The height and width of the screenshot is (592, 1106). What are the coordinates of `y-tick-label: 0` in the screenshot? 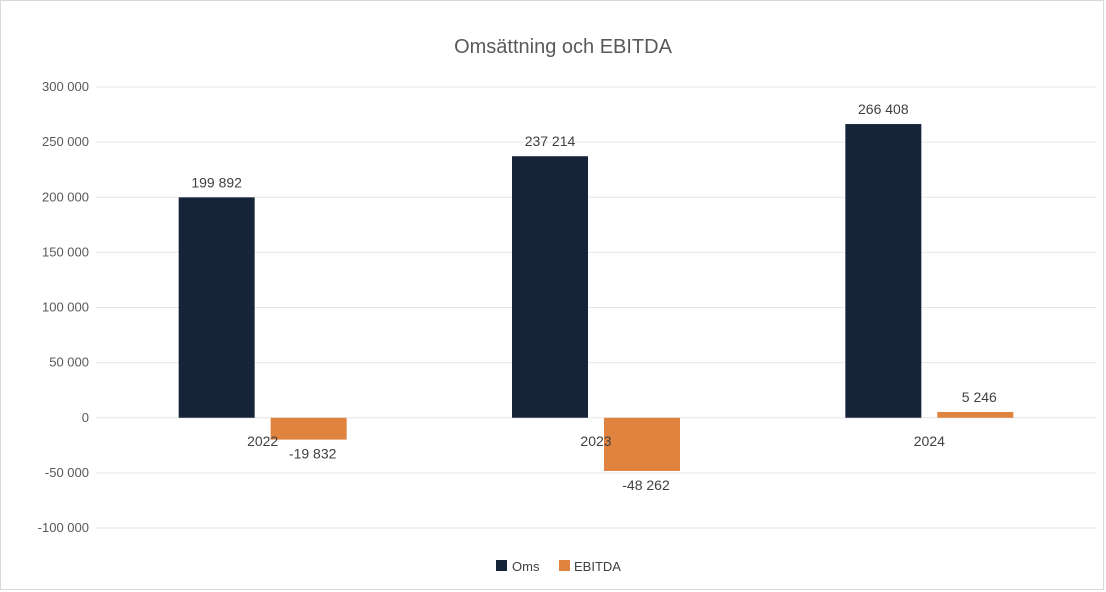 It's located at (85, 417).